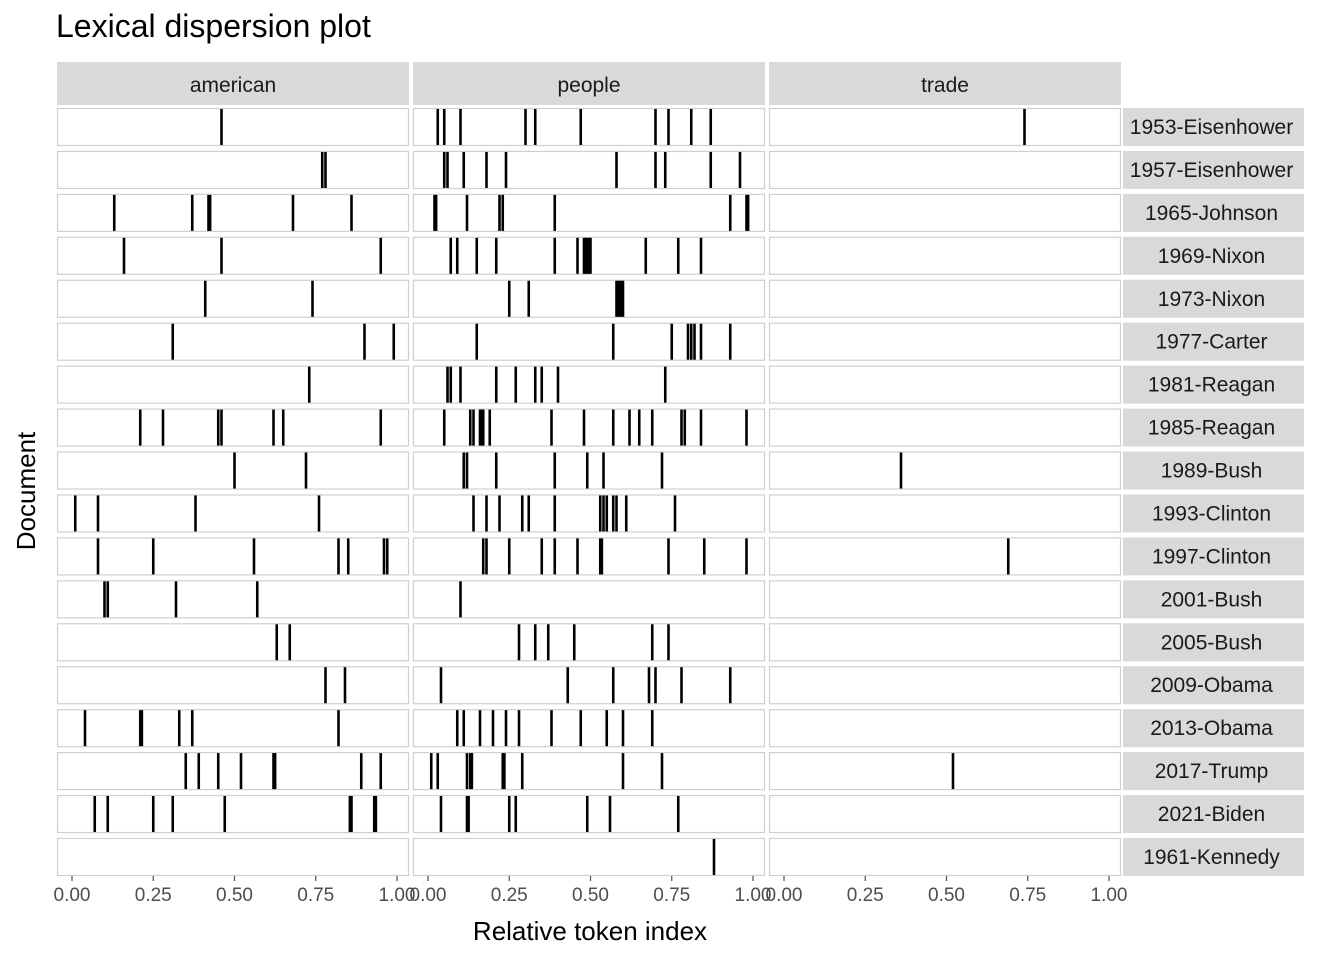  I want to click on strip-people, so click(589, 83).